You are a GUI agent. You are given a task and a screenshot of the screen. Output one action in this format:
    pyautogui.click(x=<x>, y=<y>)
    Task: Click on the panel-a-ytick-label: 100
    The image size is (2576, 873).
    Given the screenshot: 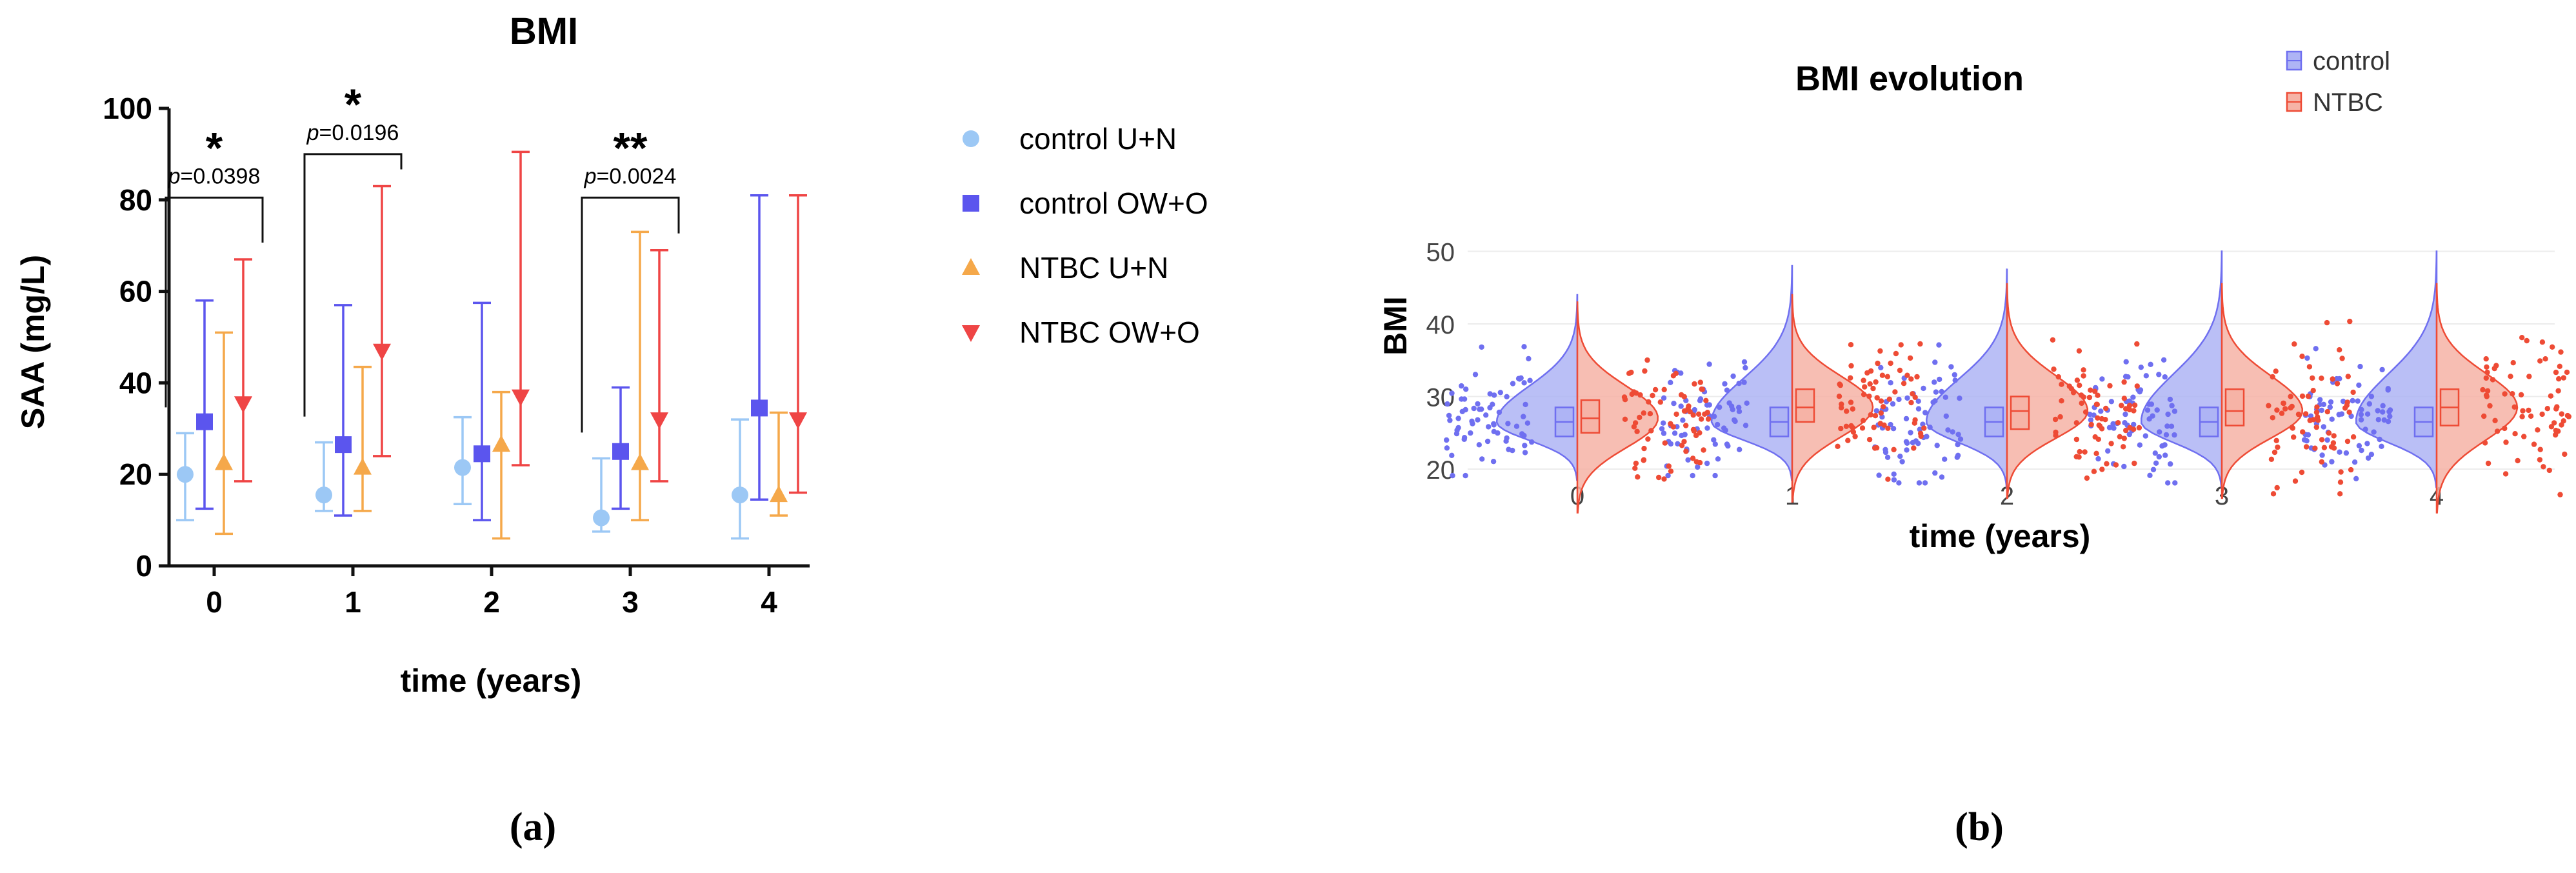 What is the action you would take?
    pyautogui.click(x=127, y=109)
    